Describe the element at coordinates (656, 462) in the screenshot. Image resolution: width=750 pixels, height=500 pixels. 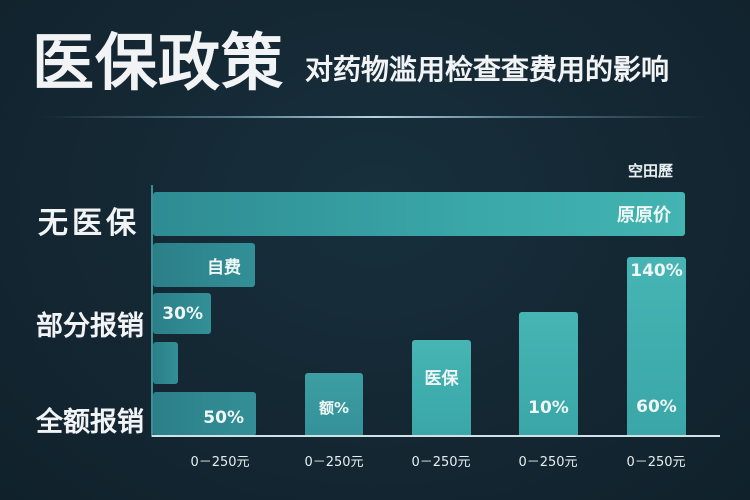
I see `x-tick-5: 0－250元` at that location.